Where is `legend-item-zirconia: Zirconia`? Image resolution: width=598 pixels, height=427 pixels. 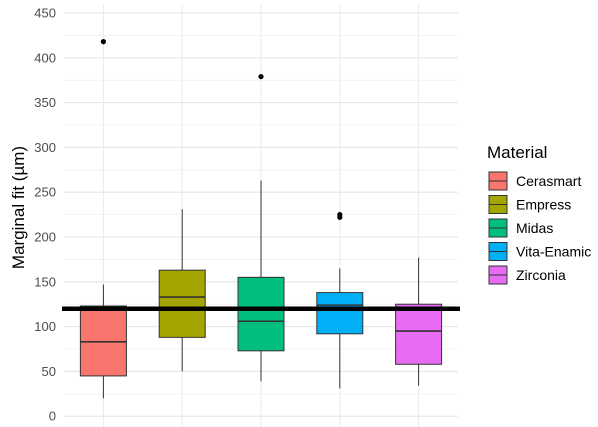 legend-item-zirconia: Zirconia is located at coordinates (527, 275).